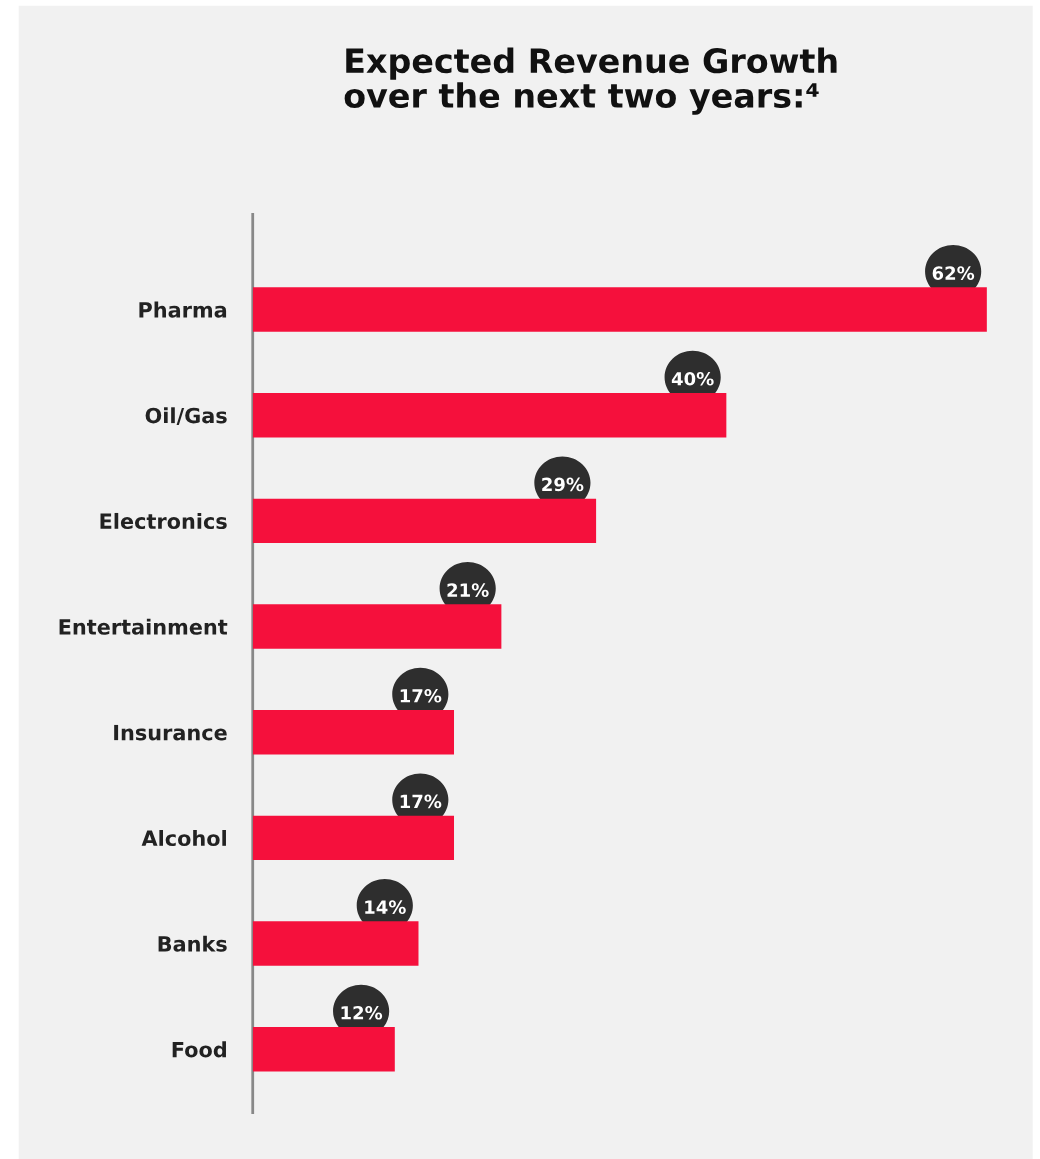  What do you see at coordinates (143, 626) in the screenshot?
I see `y-tick-label: Entertainment` at bounding box center [143, 626].